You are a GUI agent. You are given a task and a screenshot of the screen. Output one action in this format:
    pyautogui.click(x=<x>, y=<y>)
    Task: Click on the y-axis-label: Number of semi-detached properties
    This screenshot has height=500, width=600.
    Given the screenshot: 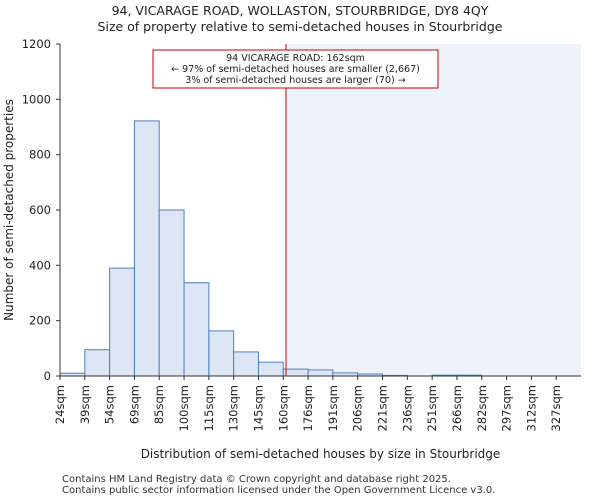 What is the action you would take?
    pyautogui.click(x=9, y=210)
    